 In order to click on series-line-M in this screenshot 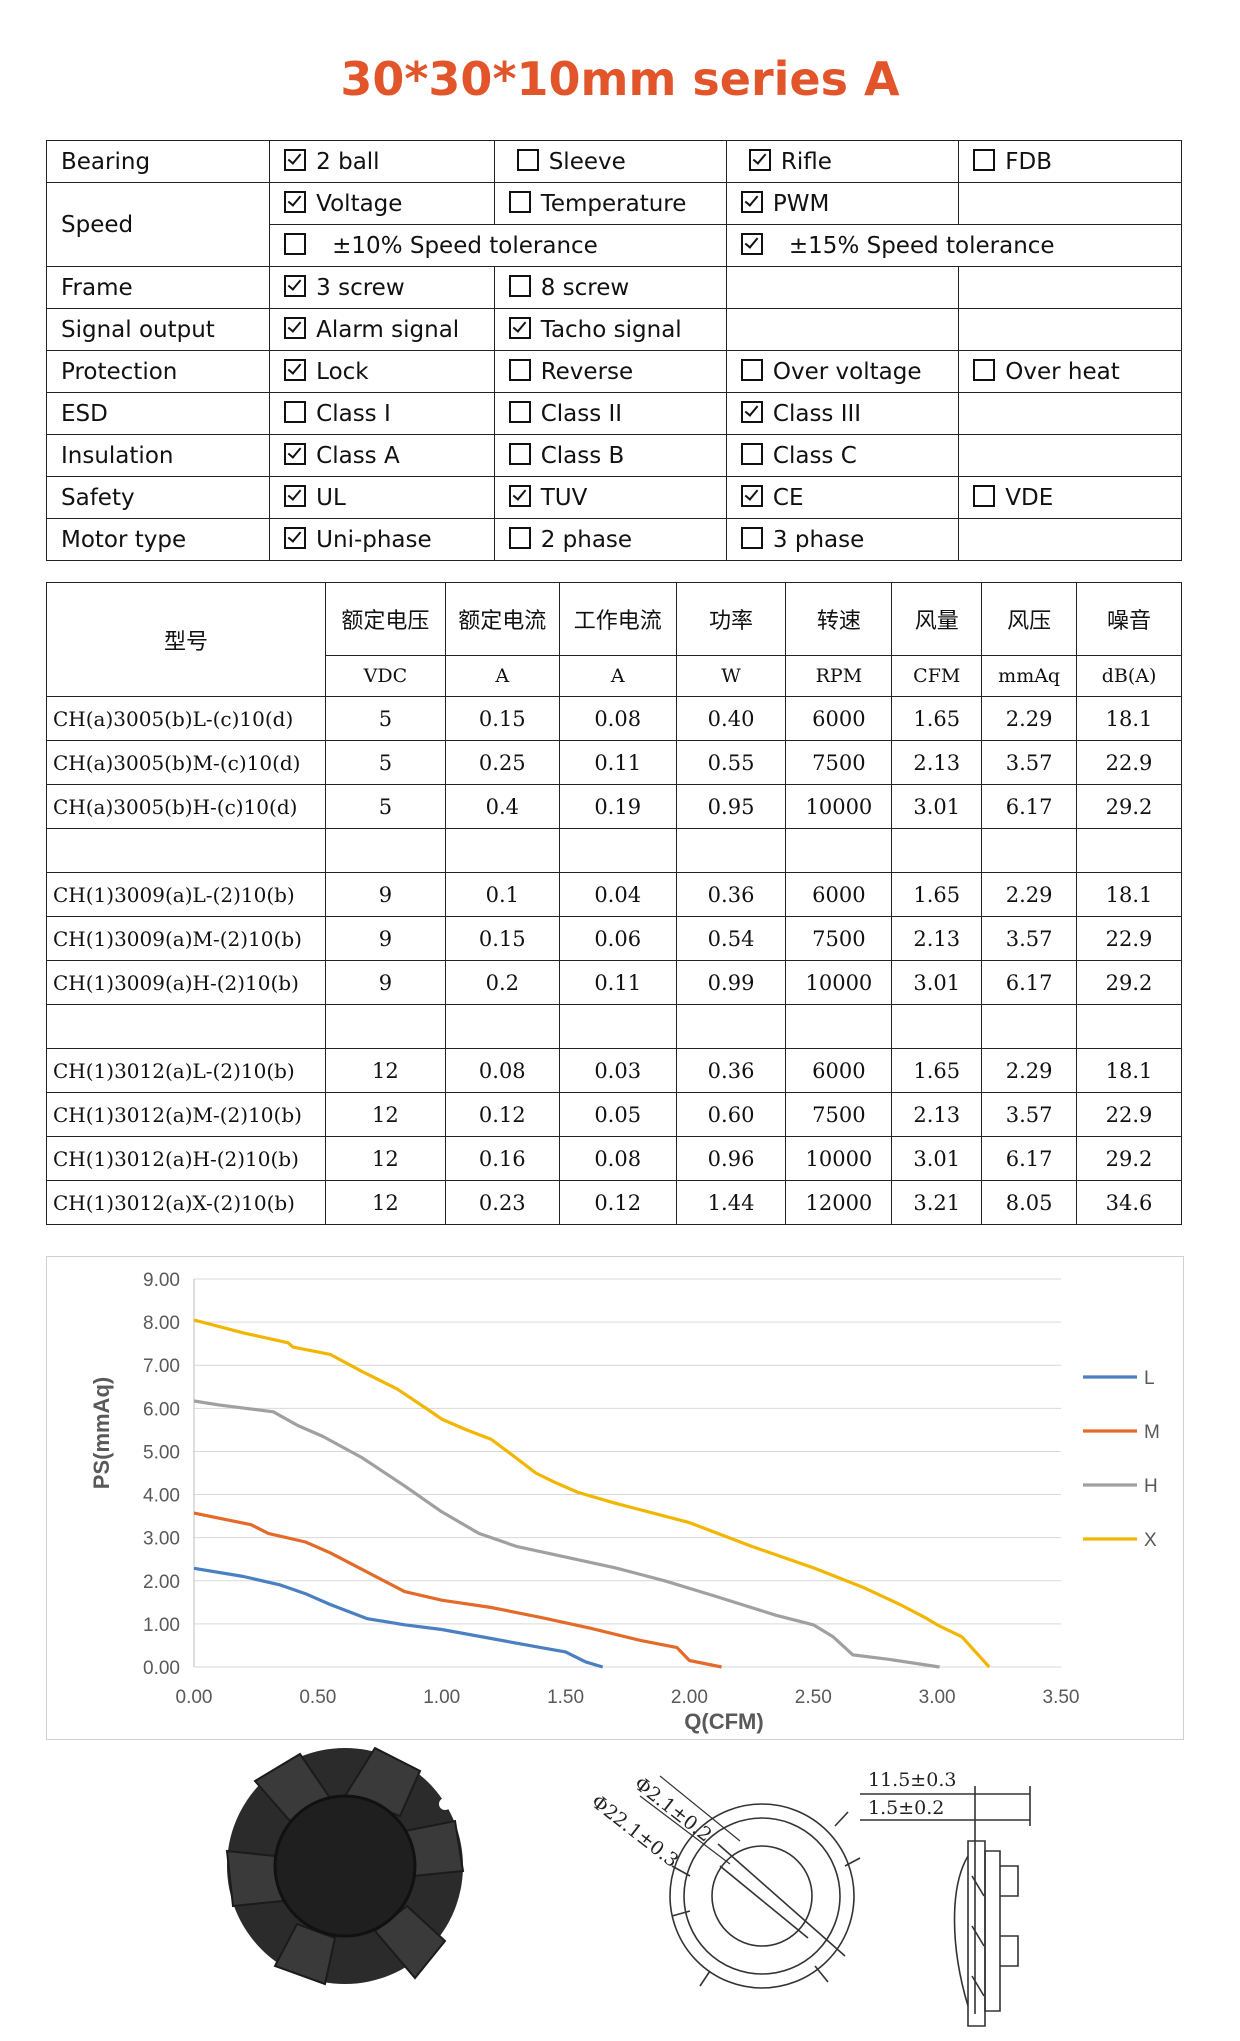, I will do `click(457, 1590)`.